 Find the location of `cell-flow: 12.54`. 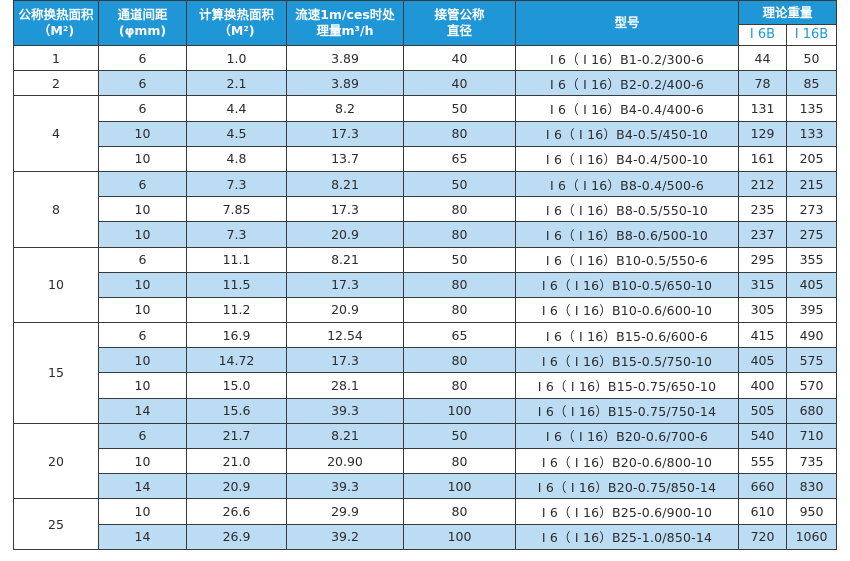

cell-flow: 12.54 is located at coordinates (345, 335).